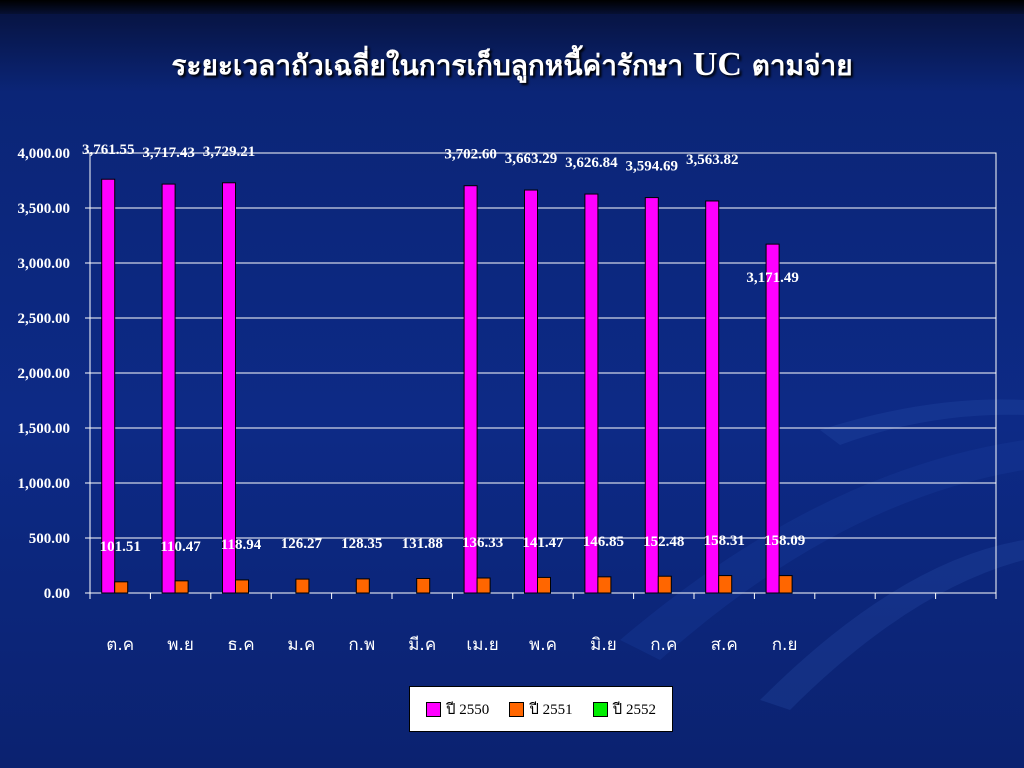  I want to click on data-label-2550: 3,563.82, so click(712, 160).